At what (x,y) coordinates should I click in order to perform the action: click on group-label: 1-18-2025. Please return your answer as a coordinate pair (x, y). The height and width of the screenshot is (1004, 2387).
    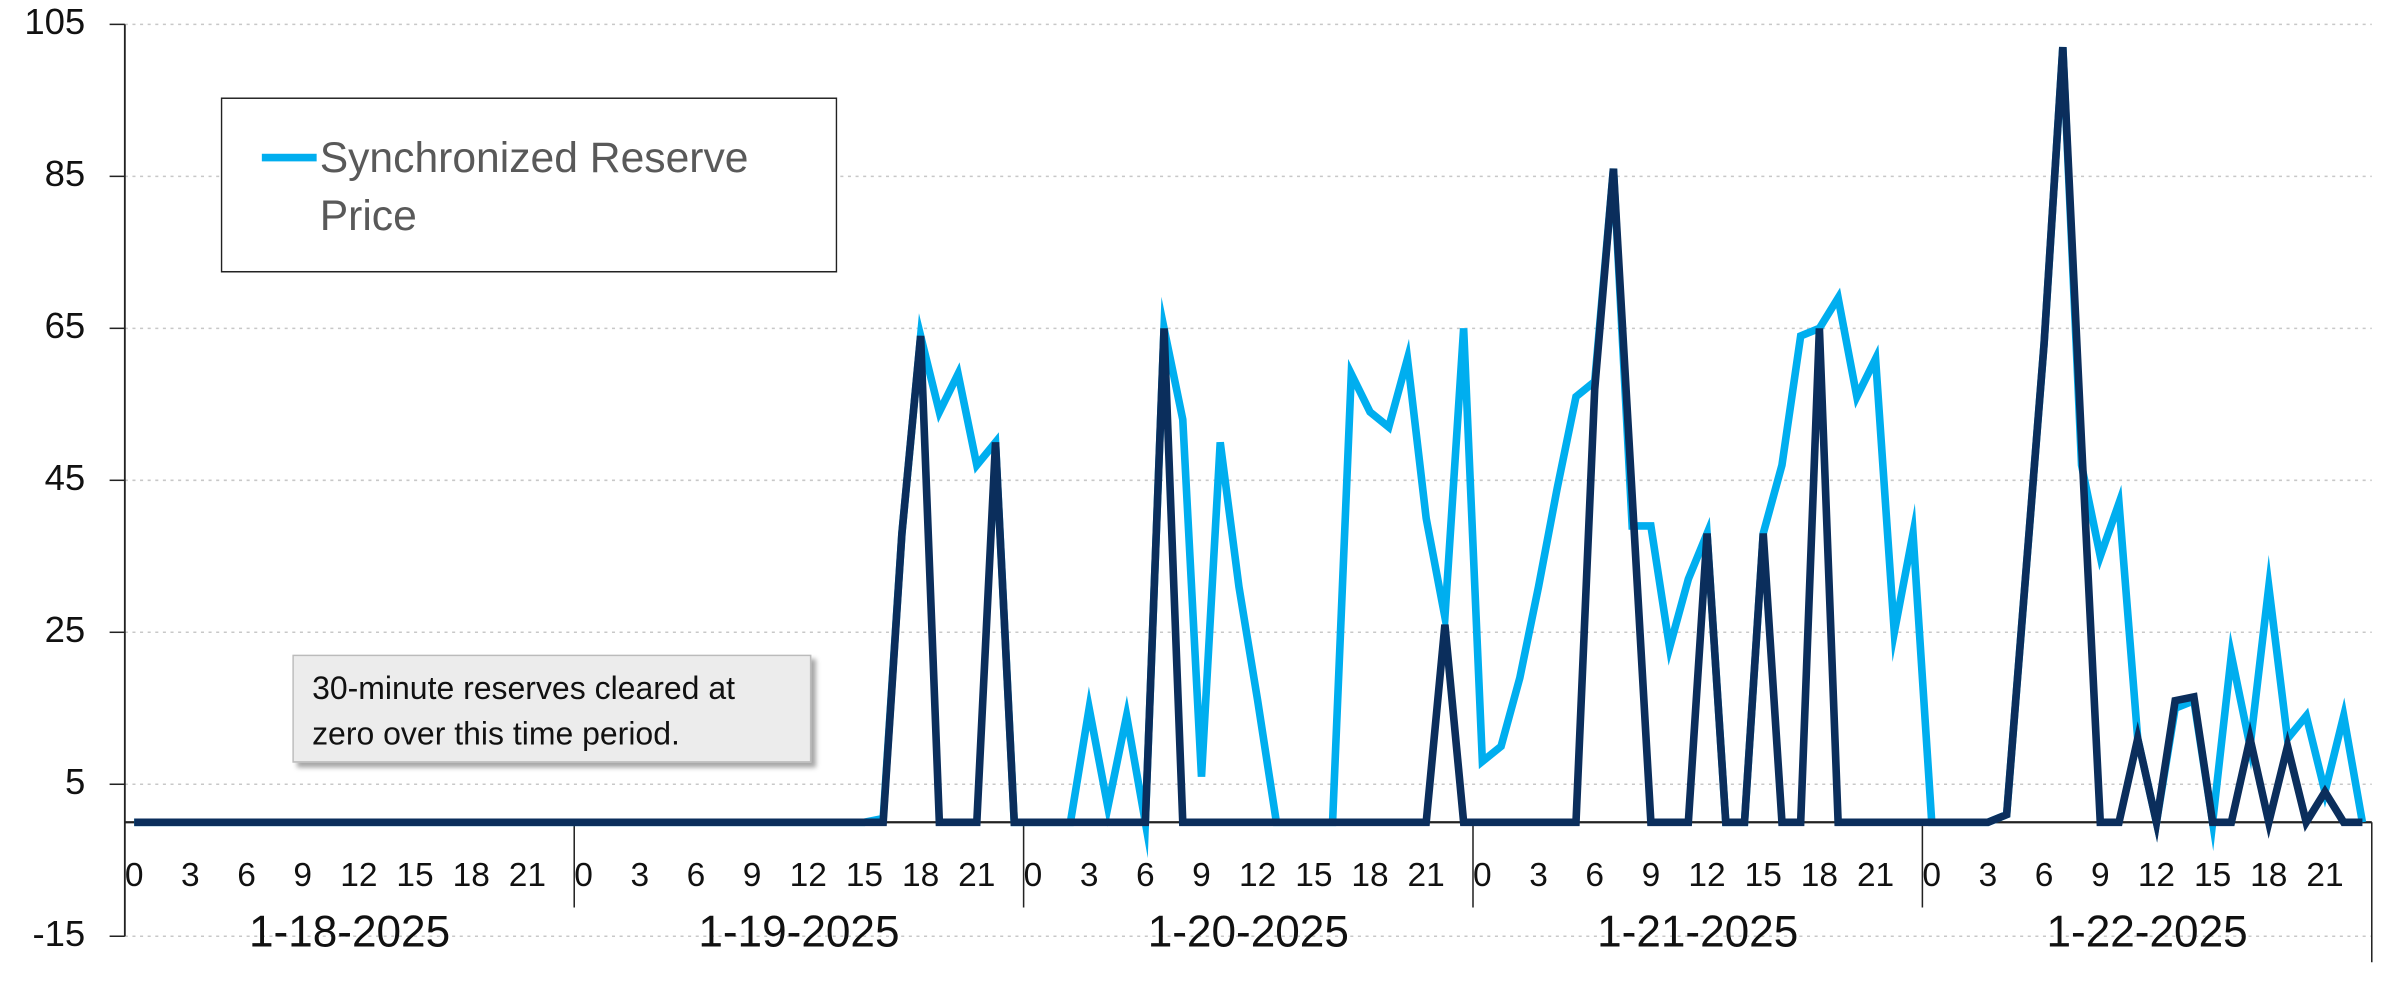
    Looking at the image, I should click on (349, 932).